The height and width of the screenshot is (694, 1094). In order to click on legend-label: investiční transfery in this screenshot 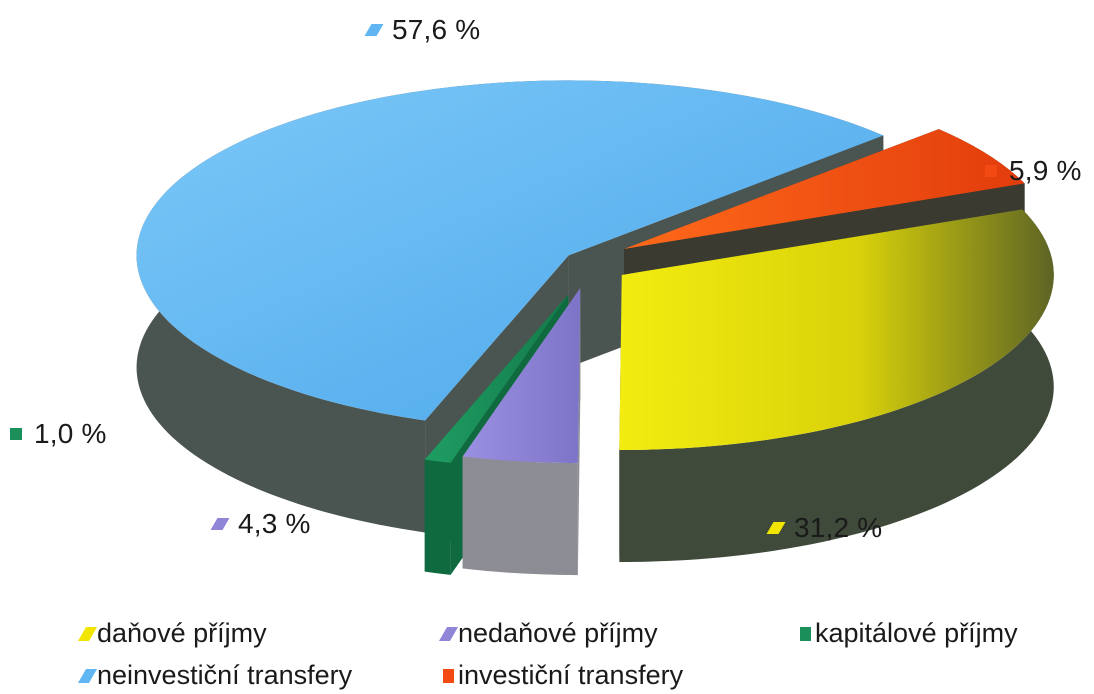, I will do `click(571, 675)`.